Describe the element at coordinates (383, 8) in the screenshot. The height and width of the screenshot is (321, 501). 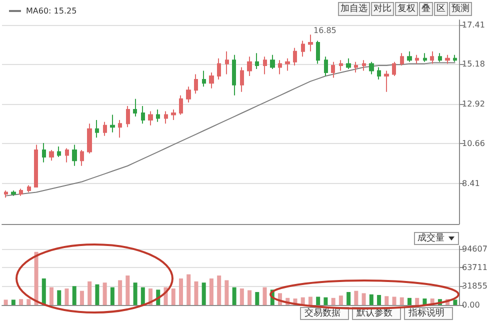
I see `text: 对比` at that location.